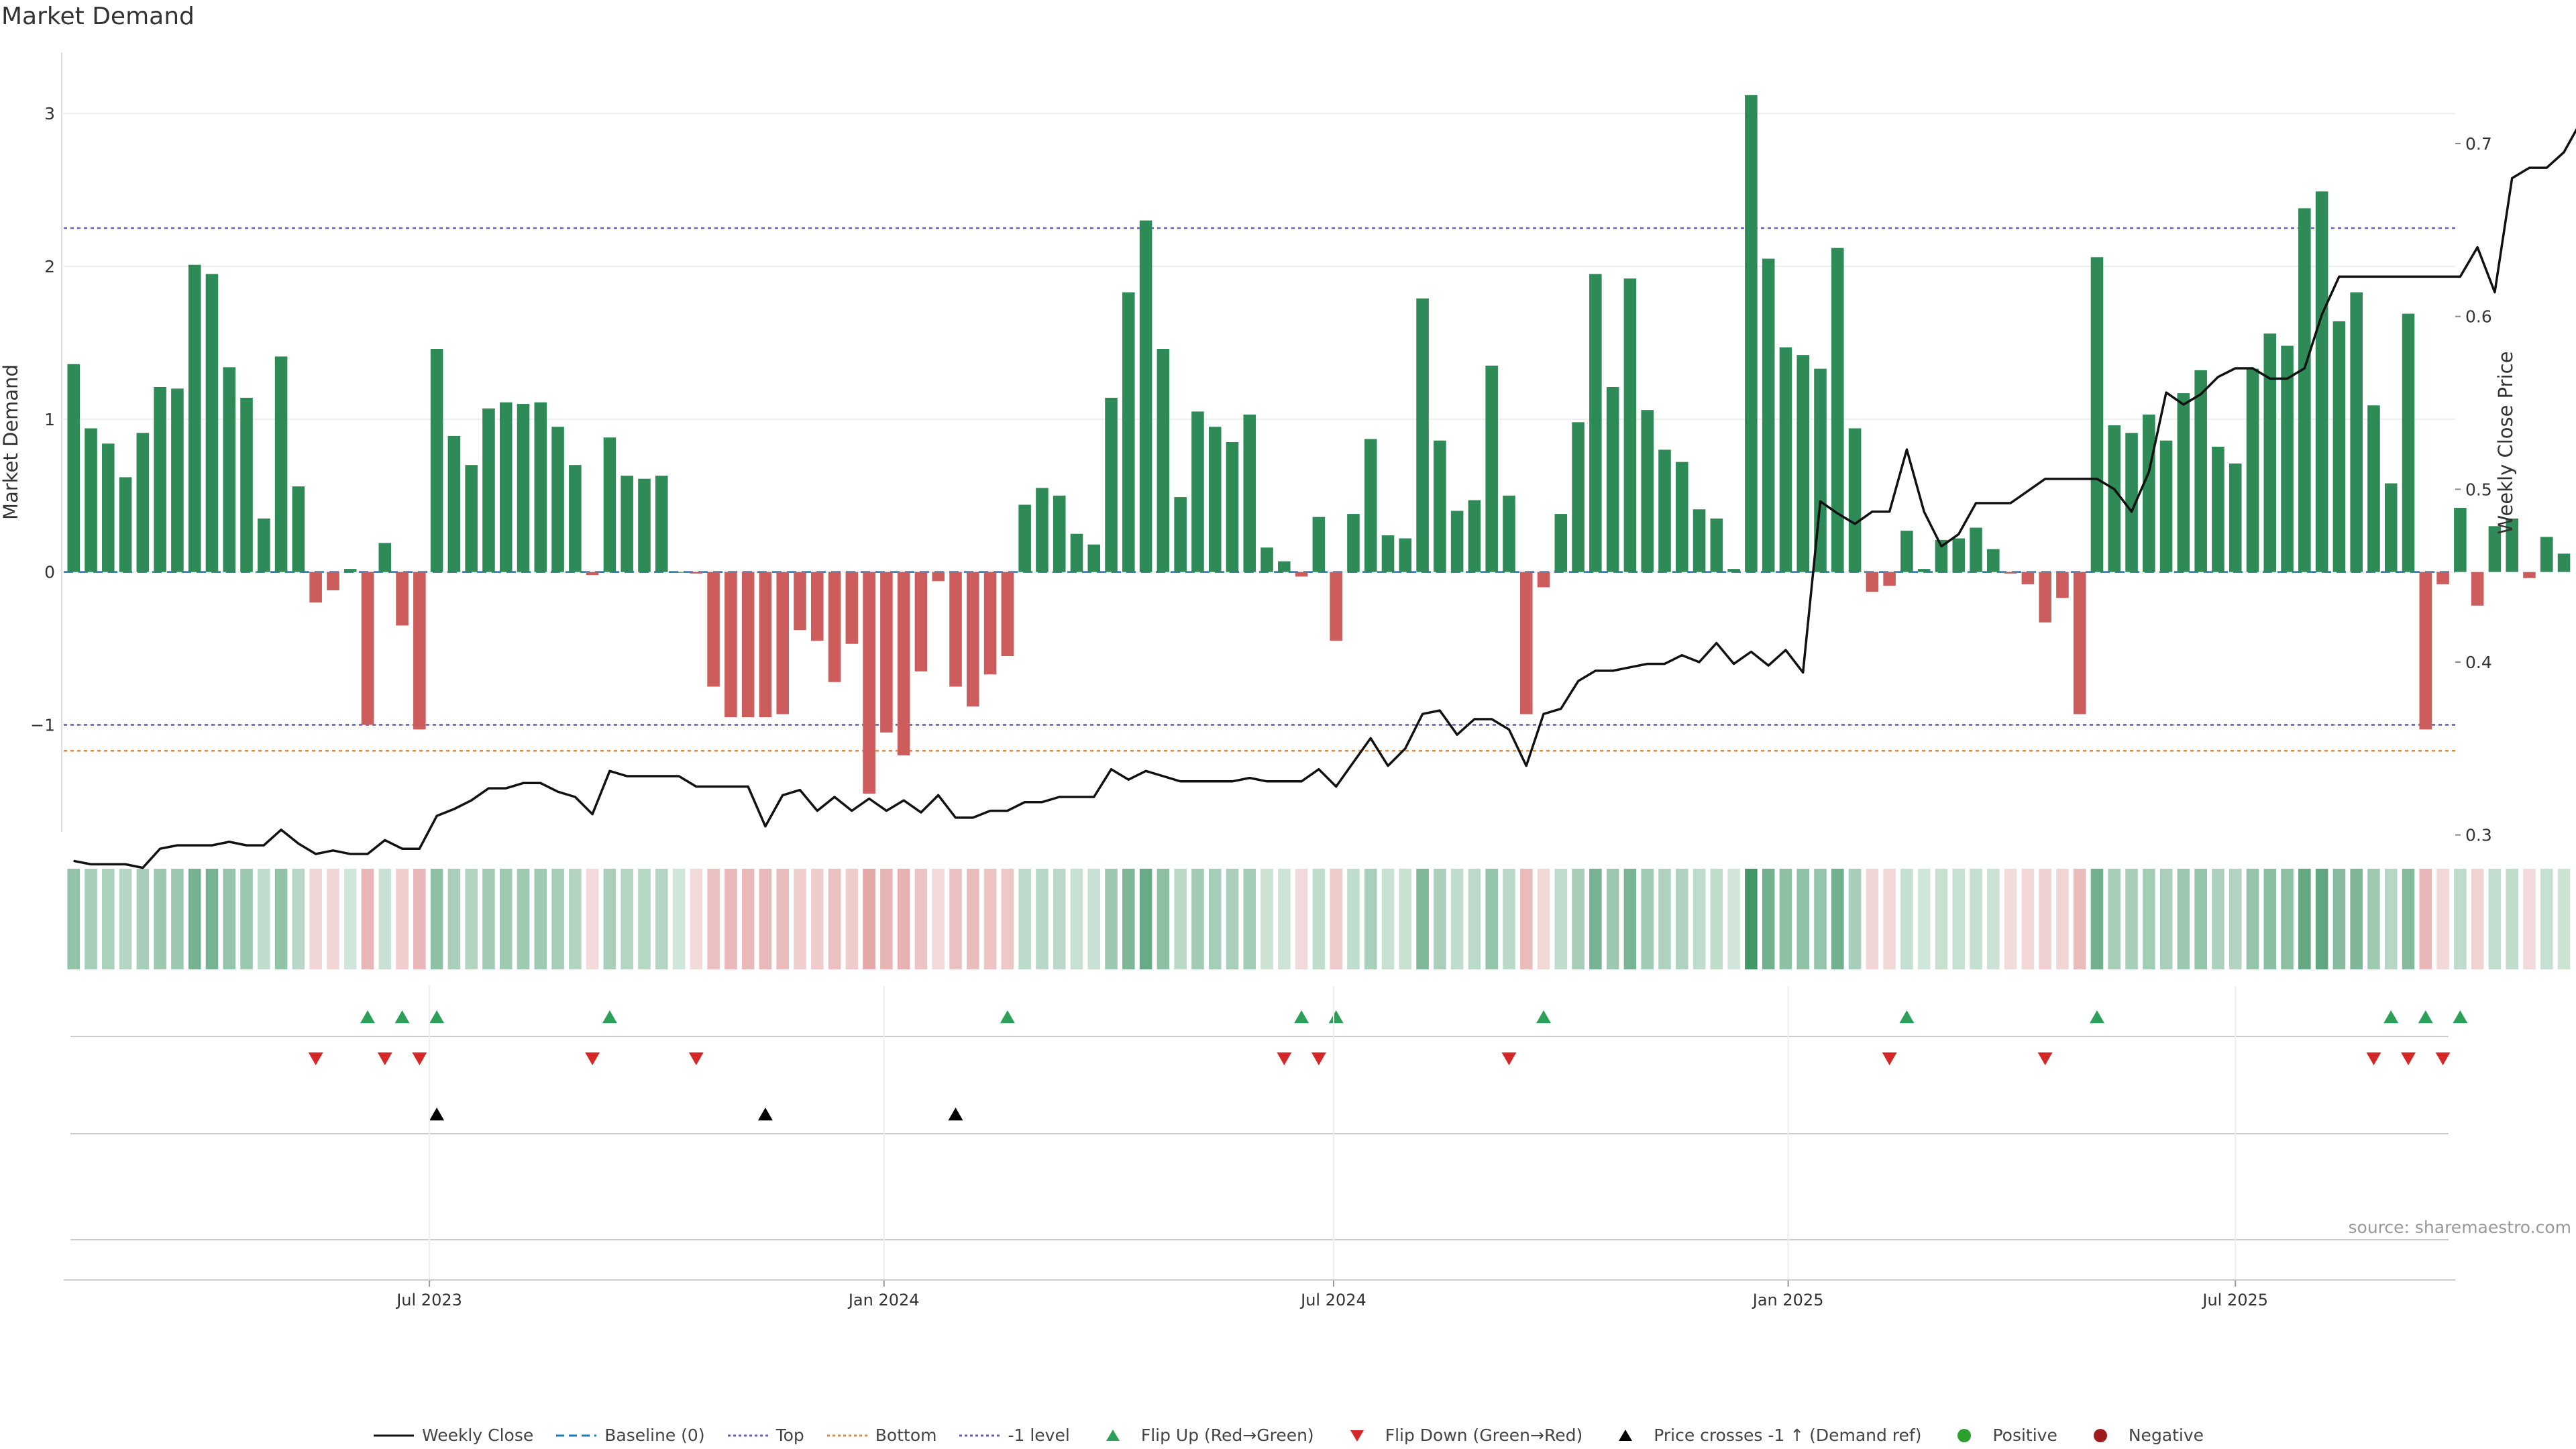  I want to click on legend-item: Flip Up (Red→Green), so click(1202, 1435).